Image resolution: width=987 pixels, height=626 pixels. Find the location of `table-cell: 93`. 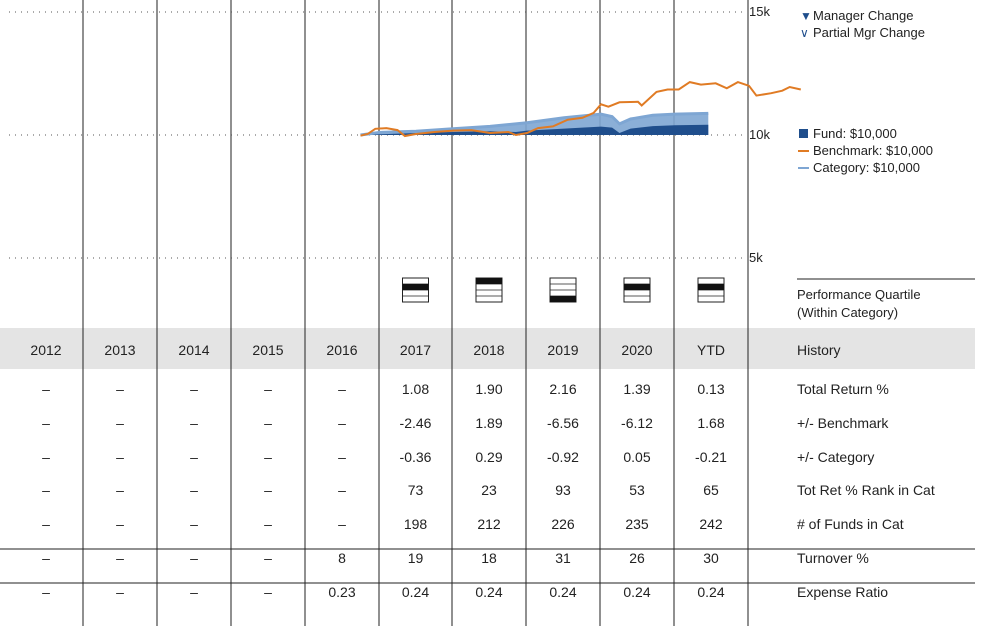

table-cell: 93 is located at coordinates (563, 490).